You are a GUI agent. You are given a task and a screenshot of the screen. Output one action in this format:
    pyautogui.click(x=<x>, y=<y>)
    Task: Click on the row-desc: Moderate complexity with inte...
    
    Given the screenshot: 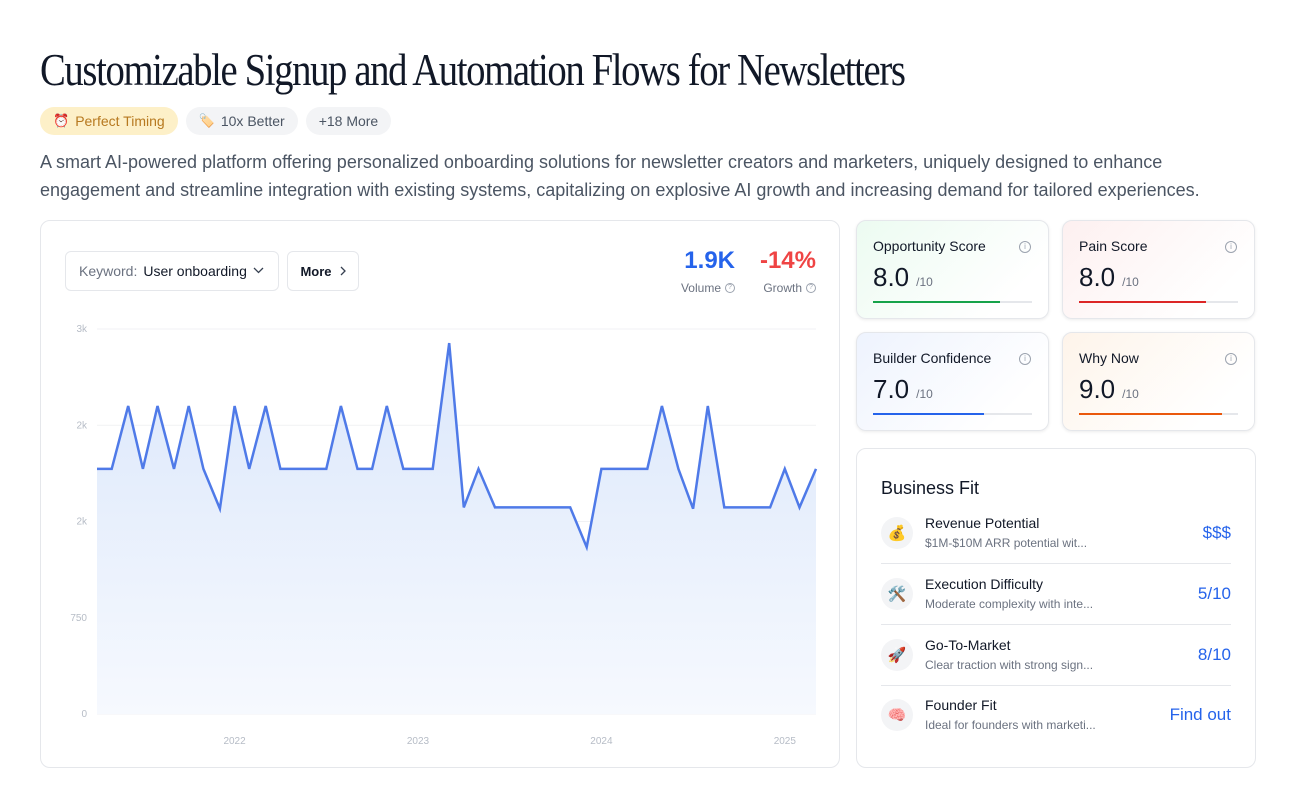 What is the action you would take?
    pyautogui.click(x=1009, y=604)
    